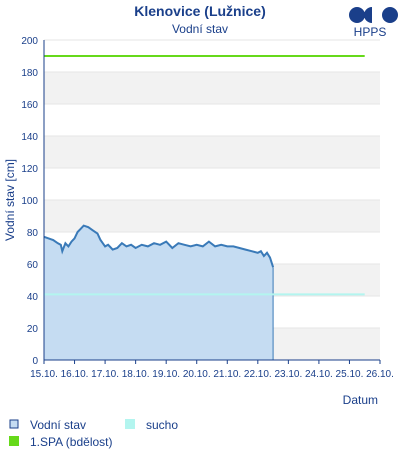  I want to click on legend: Vodní stav sucho 1.SPA (bdělost), so click(93, 433).